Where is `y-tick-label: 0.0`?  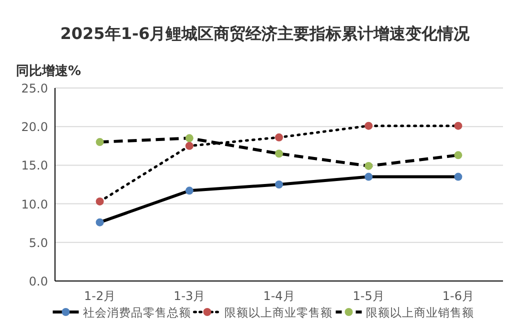 y-tick-label: 0.0 is located at coordinates (38, 281).